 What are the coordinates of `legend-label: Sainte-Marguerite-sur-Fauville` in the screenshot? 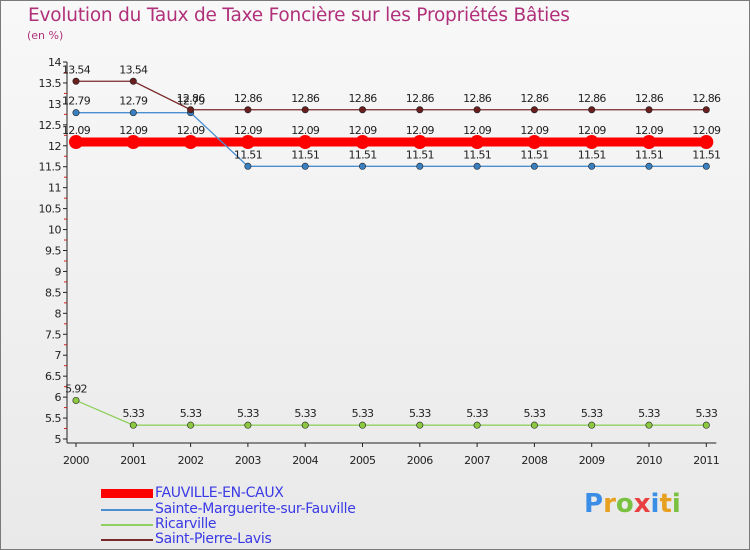 It's located at (255, 509).